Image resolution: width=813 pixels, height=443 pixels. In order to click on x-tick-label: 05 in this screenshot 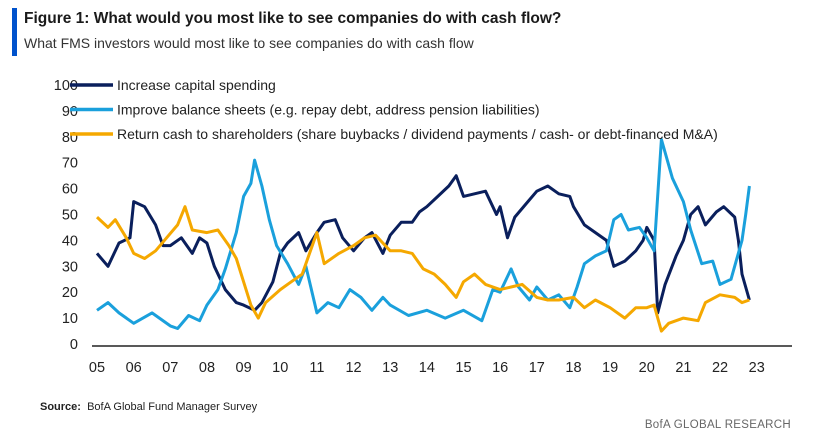, I will do `click(97, 368)`.